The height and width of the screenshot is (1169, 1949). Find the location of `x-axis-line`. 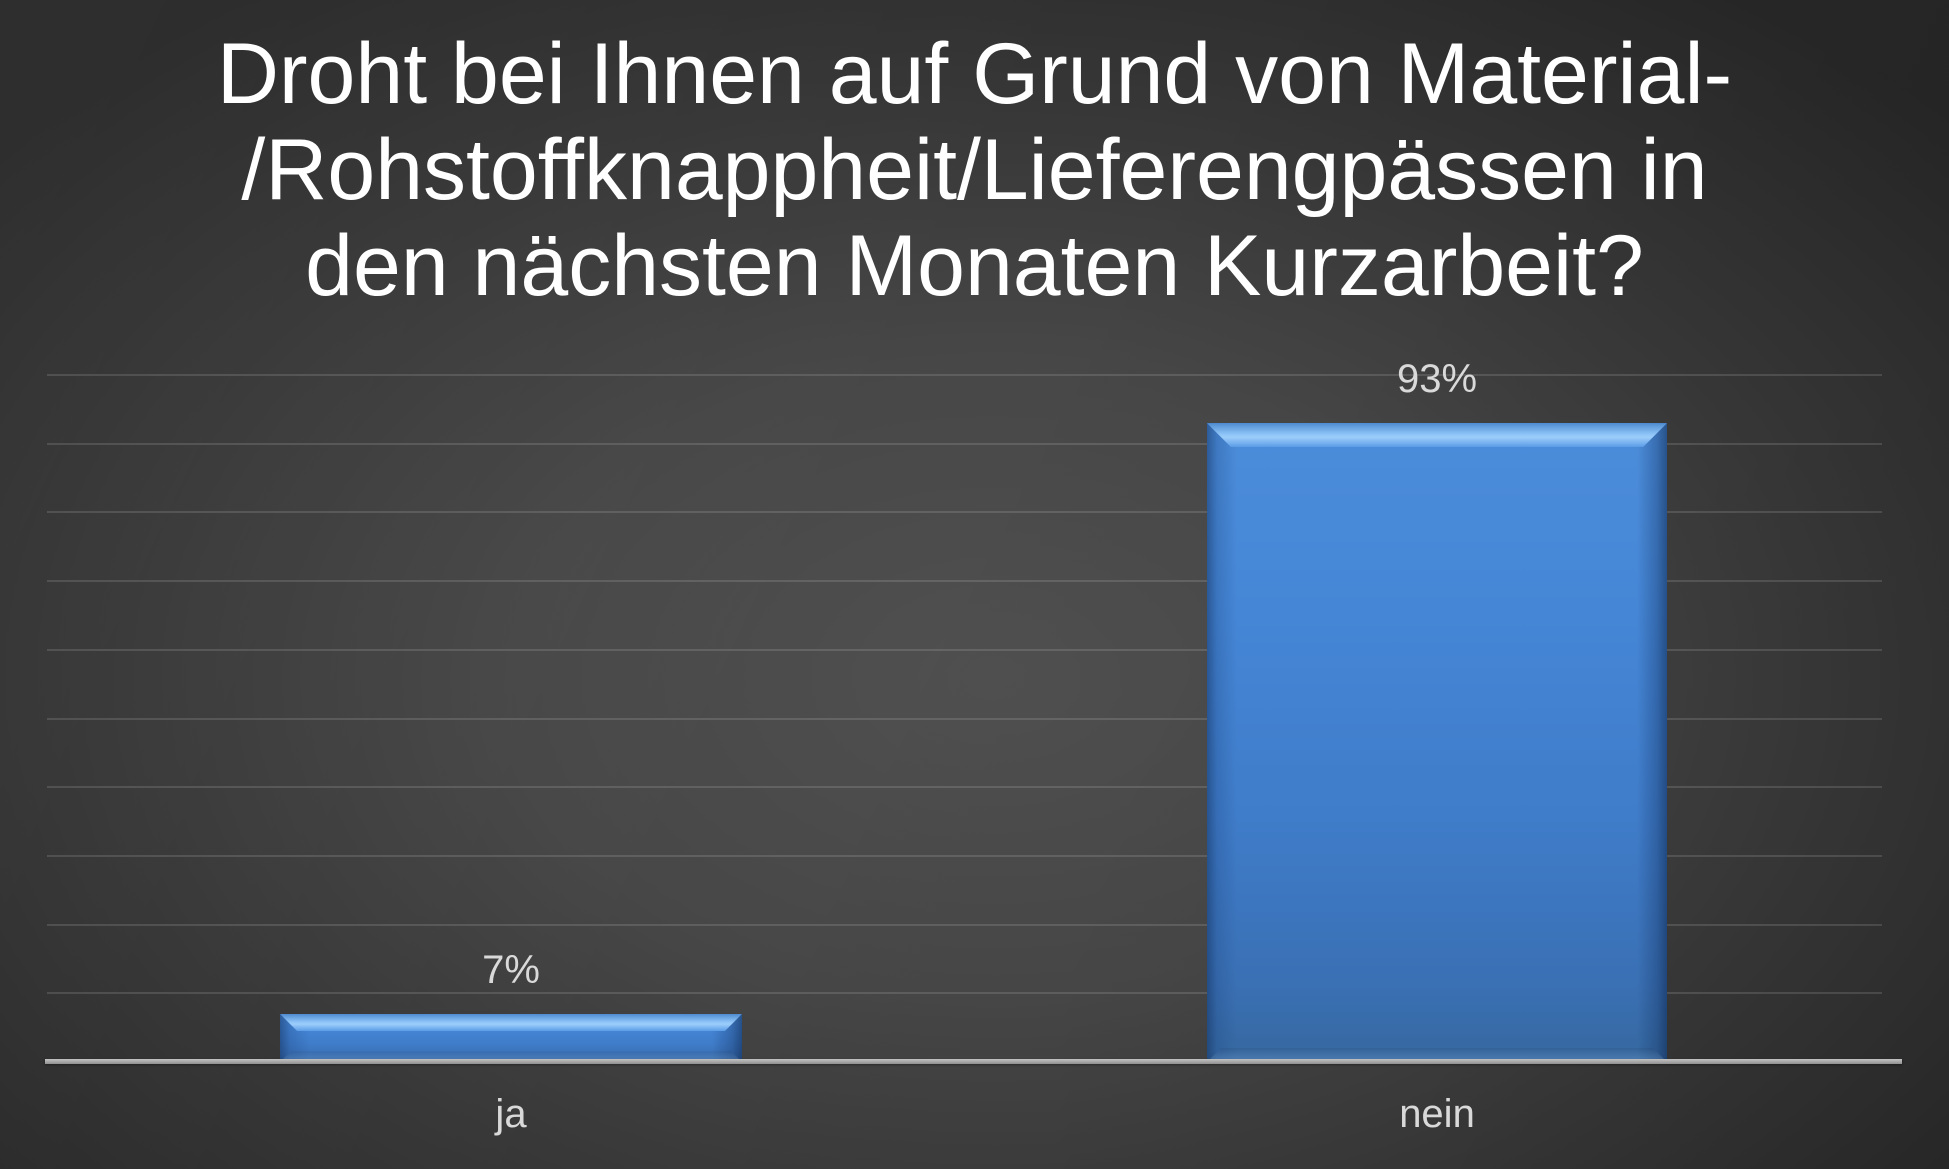

x-axis-line is located at coordinates (973, 1061).